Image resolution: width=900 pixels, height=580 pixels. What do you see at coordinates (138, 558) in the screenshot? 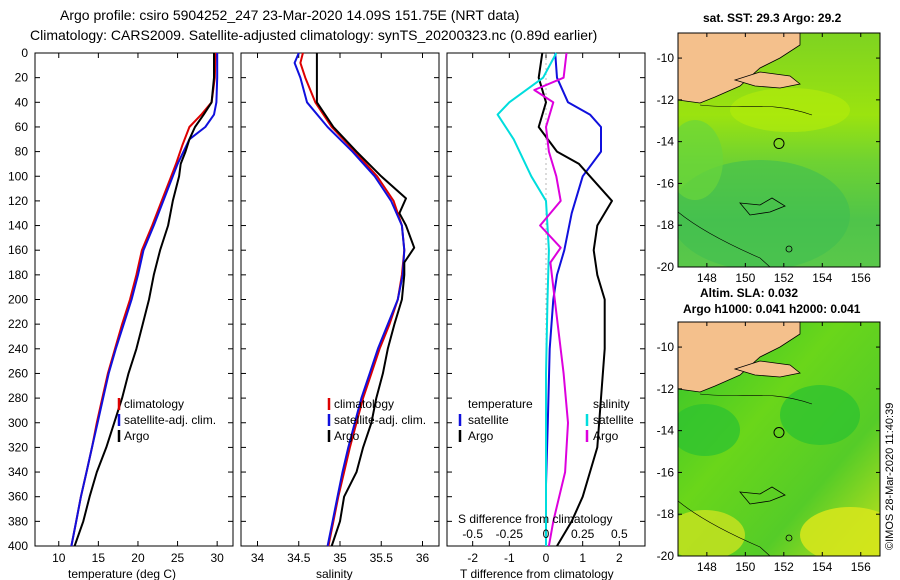
I see `x-tick-label: 20` at bounding box center [138, 558].